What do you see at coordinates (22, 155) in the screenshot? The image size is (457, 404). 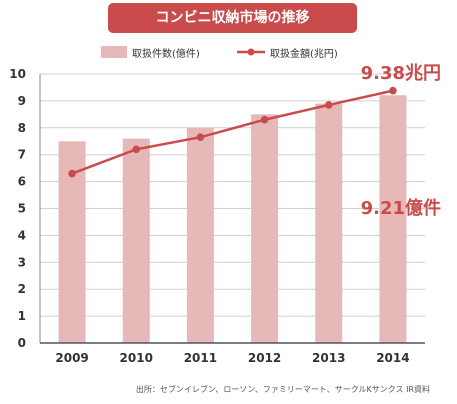 I see `y-tick-label: 7` at bounding box center [22, 155].